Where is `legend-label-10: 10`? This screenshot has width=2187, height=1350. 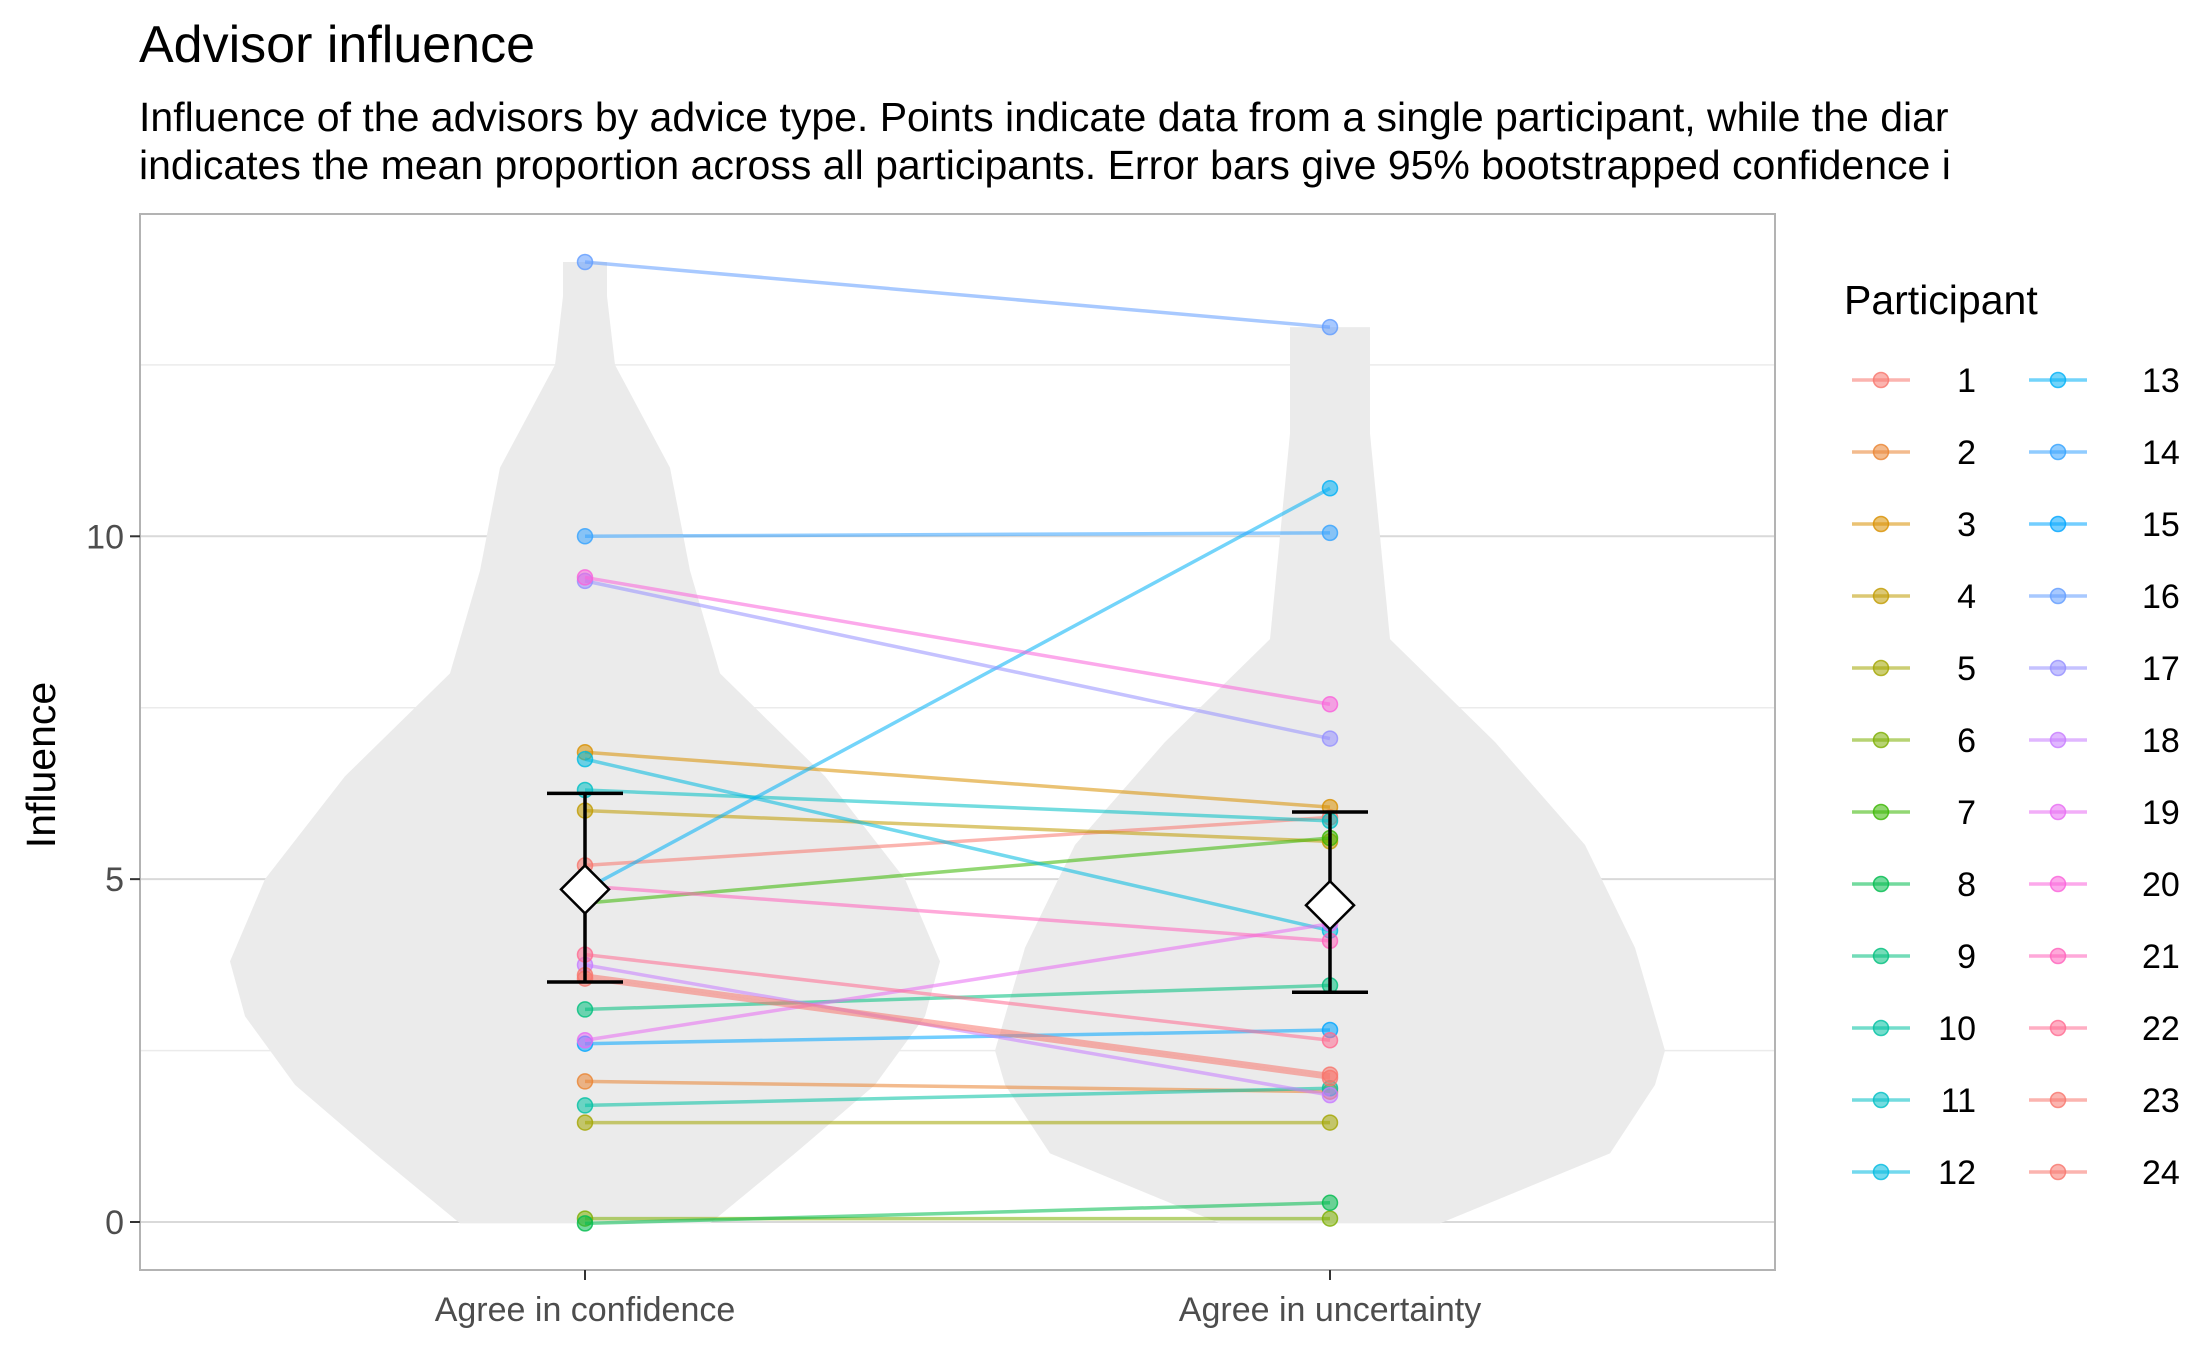
legend-label-10: 10 is located at coordinates (1957, 1029).